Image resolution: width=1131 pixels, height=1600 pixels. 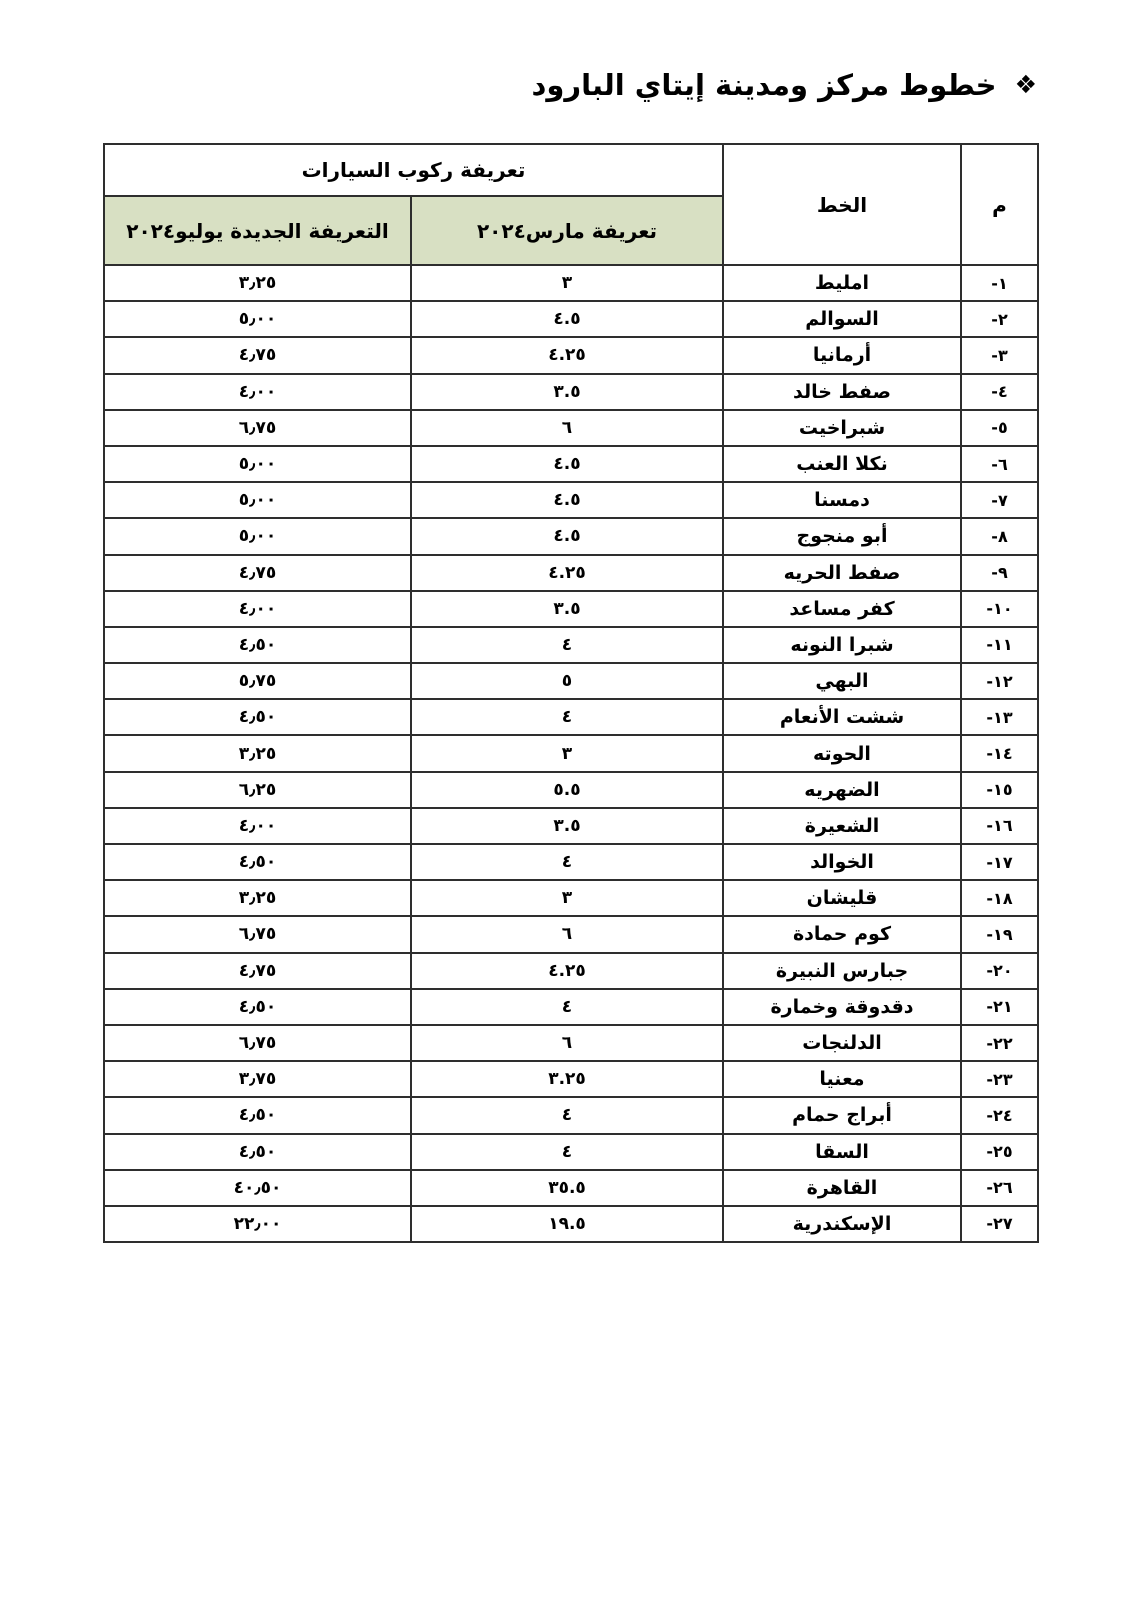 I want to click on line-name-cell: شبرا النونه, so click(x=842, y=645).